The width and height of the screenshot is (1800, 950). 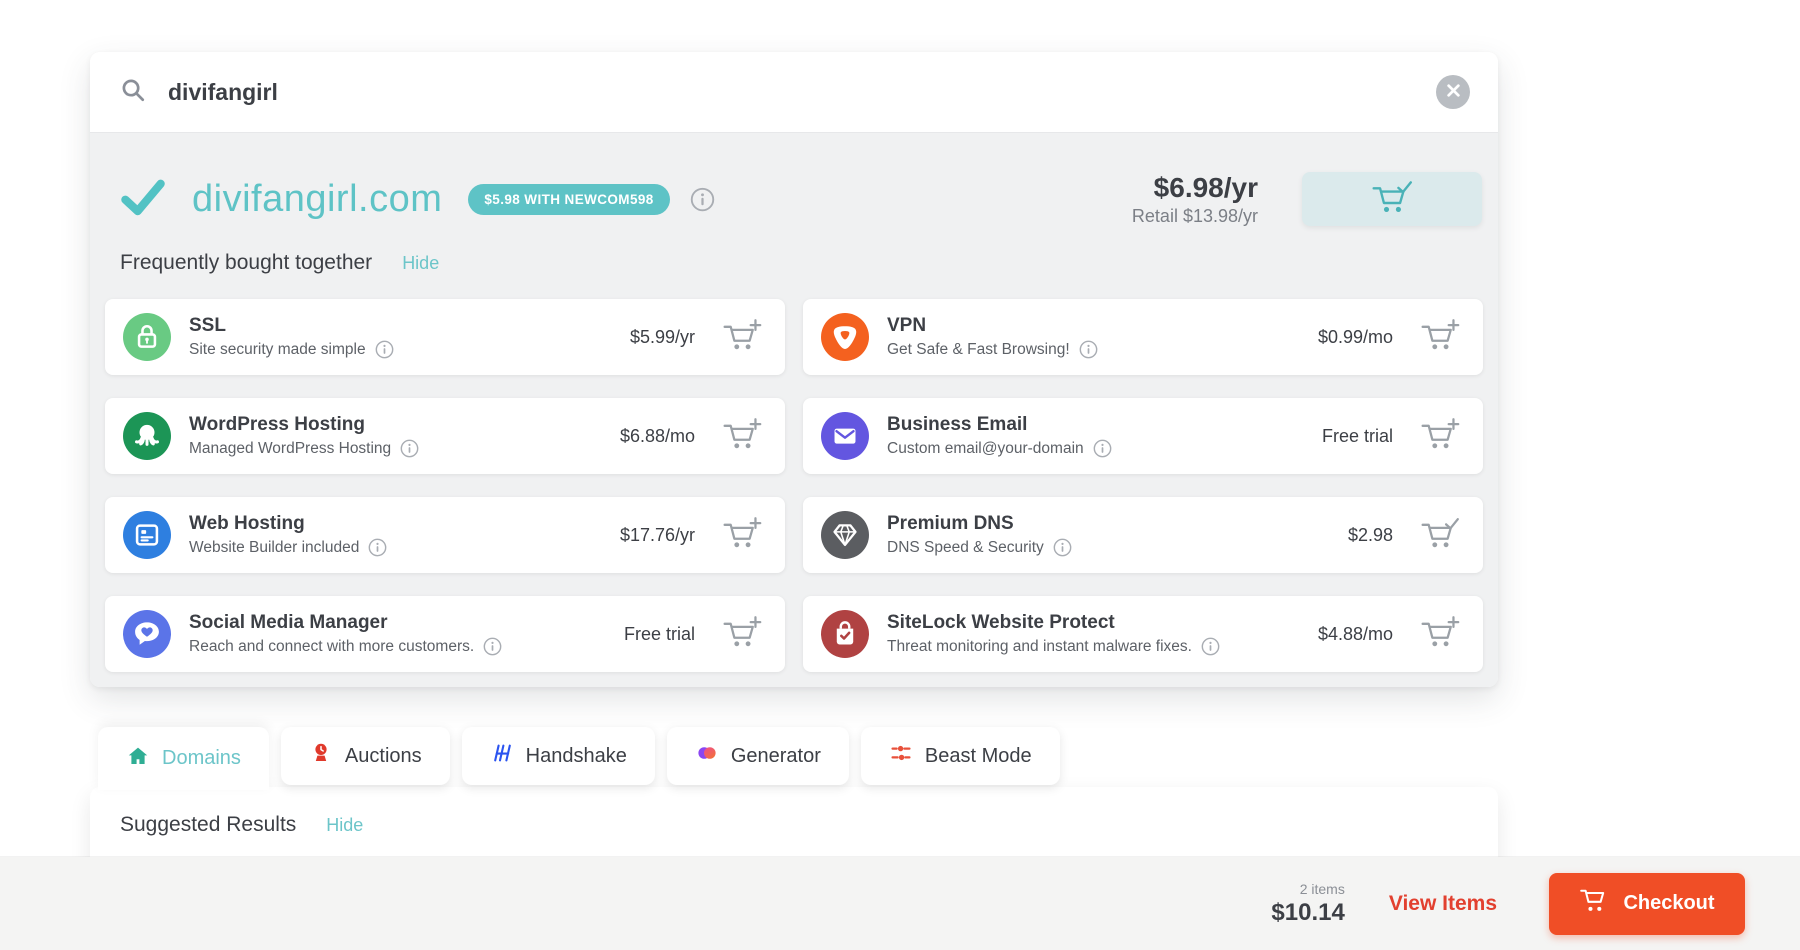 I want to click on checkout-button: Checkout, so click(x=1647, y=903).